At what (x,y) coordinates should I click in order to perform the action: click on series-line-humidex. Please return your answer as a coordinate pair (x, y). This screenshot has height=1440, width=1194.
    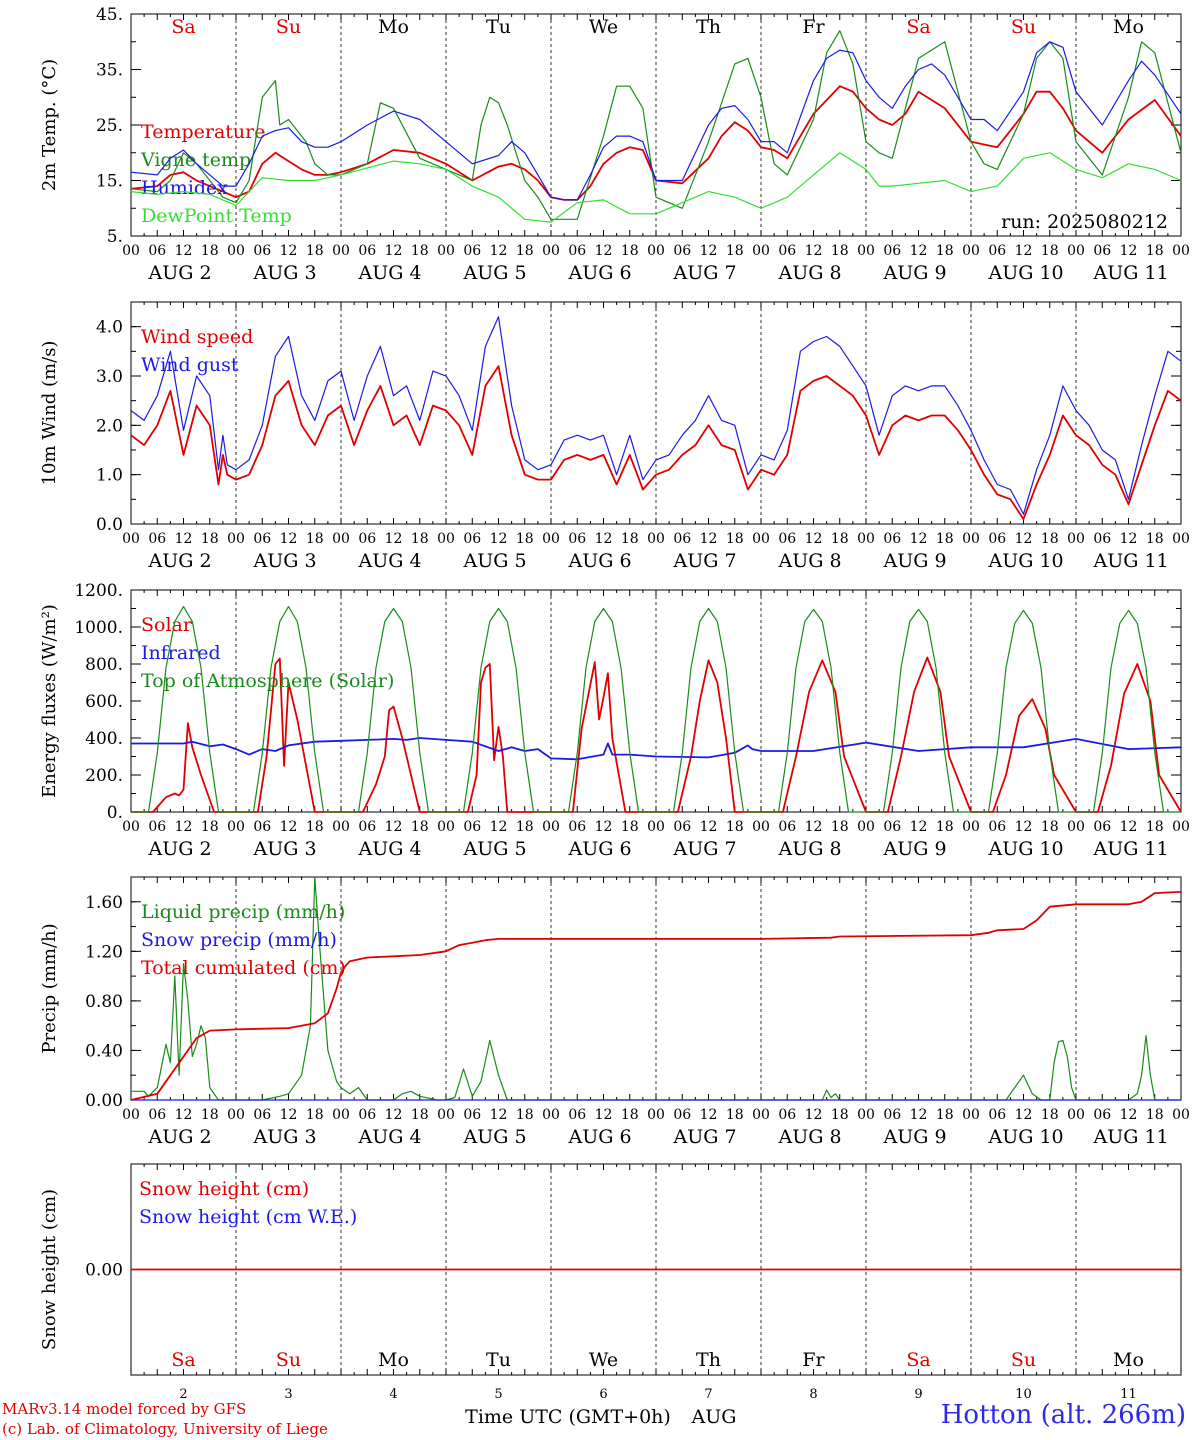
    Looking at the image, I should click on (656, 121).